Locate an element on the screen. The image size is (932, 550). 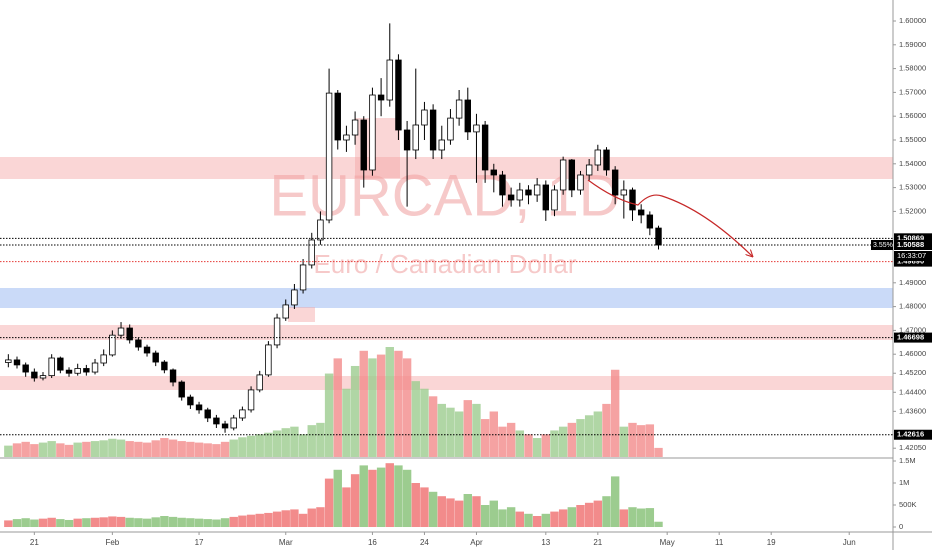
y-tick-label: 1.49000 is located at coordinates (912, 282).